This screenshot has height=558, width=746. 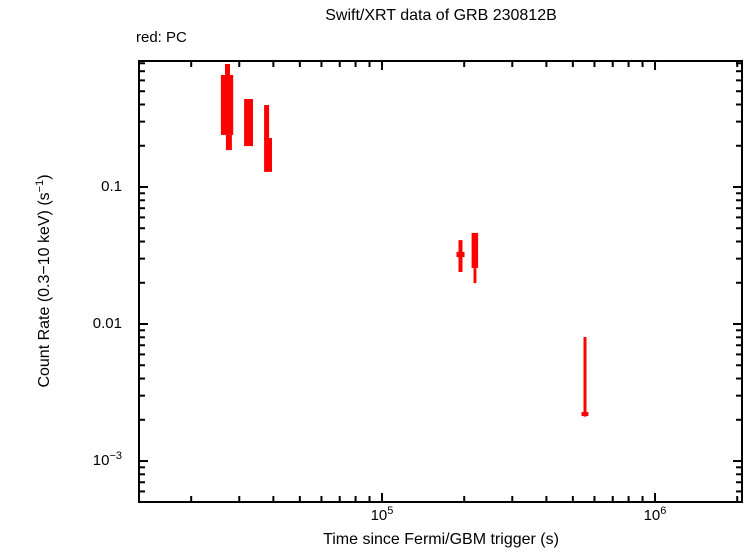 What do you see at coordinates (107, 323) in the screenshot?
I see `y-tick-label: 0.01` at bounding box center [107, 323].